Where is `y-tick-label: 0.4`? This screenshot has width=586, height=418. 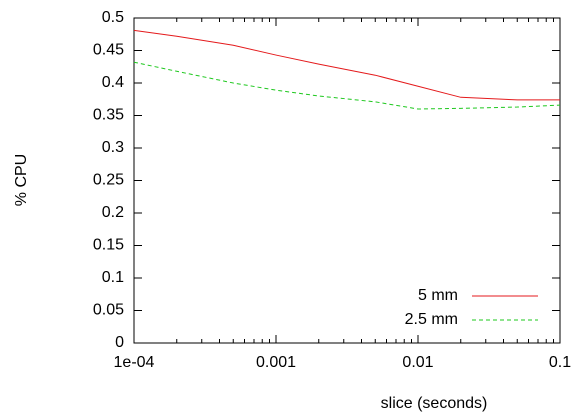 y-tick-label: 0.4 is located at coordinates (113, 82).